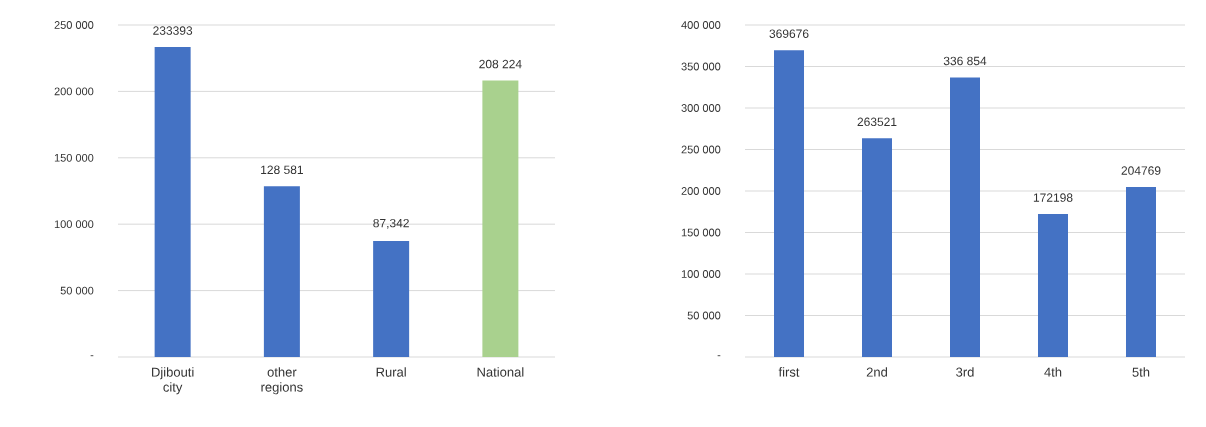 This screenshot has height=427, width=1206. Describe the element at coordinates (1141, 170) in the screenshot. I see `data-label: 204769` at that location.